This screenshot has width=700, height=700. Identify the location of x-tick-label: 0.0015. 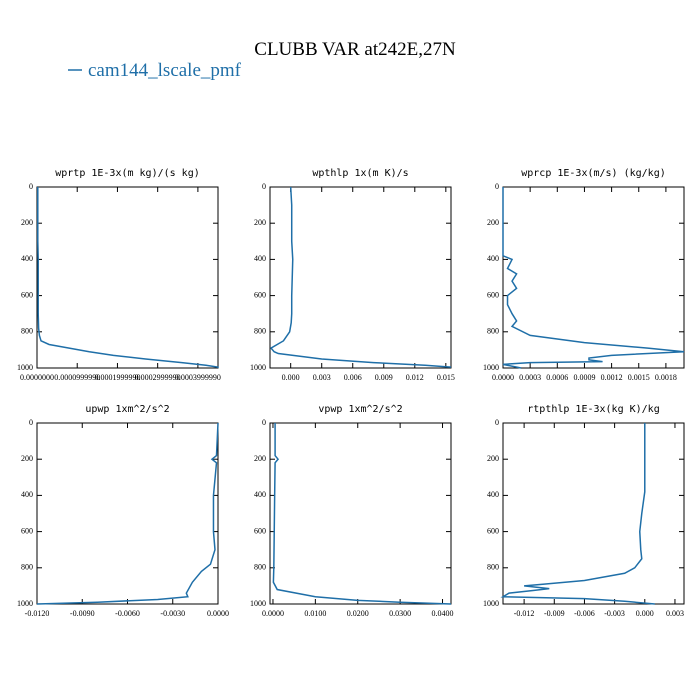
(639, 377).